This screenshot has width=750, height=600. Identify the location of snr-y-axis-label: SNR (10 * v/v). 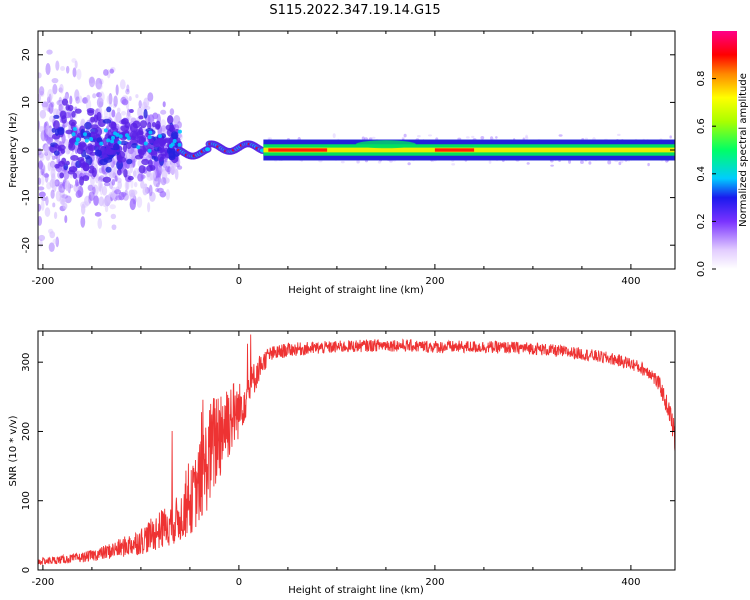
(13, 450).